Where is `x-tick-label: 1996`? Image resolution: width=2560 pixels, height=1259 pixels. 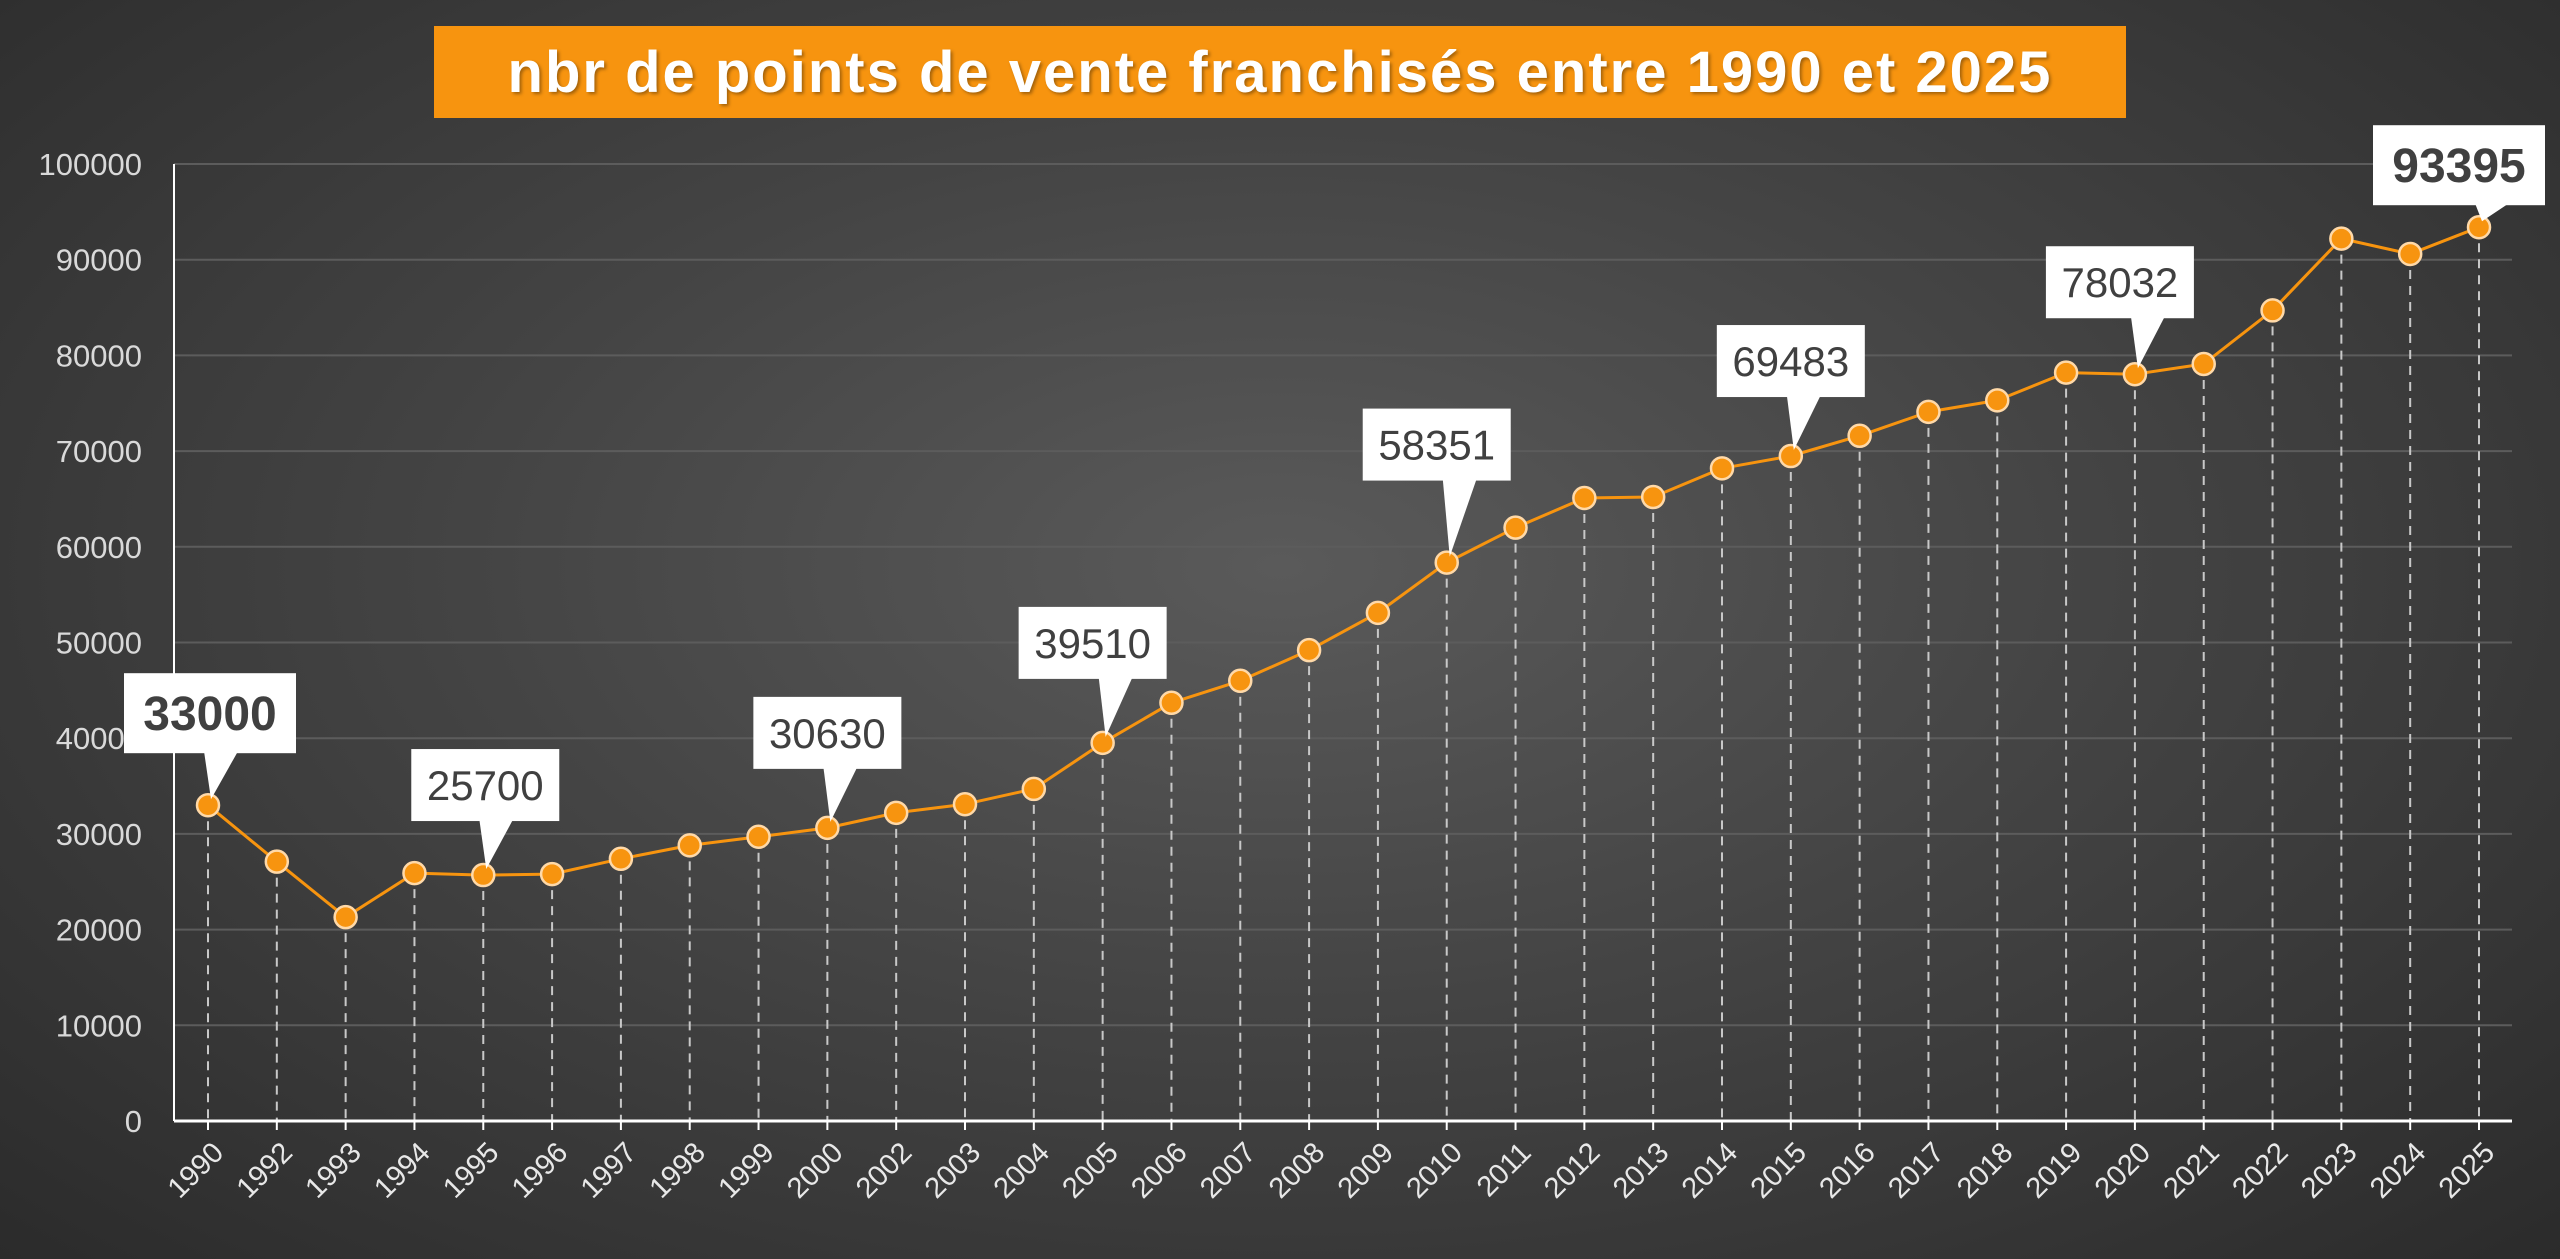 x-tick-label: 1996 is located at coordinates (540, 1170).